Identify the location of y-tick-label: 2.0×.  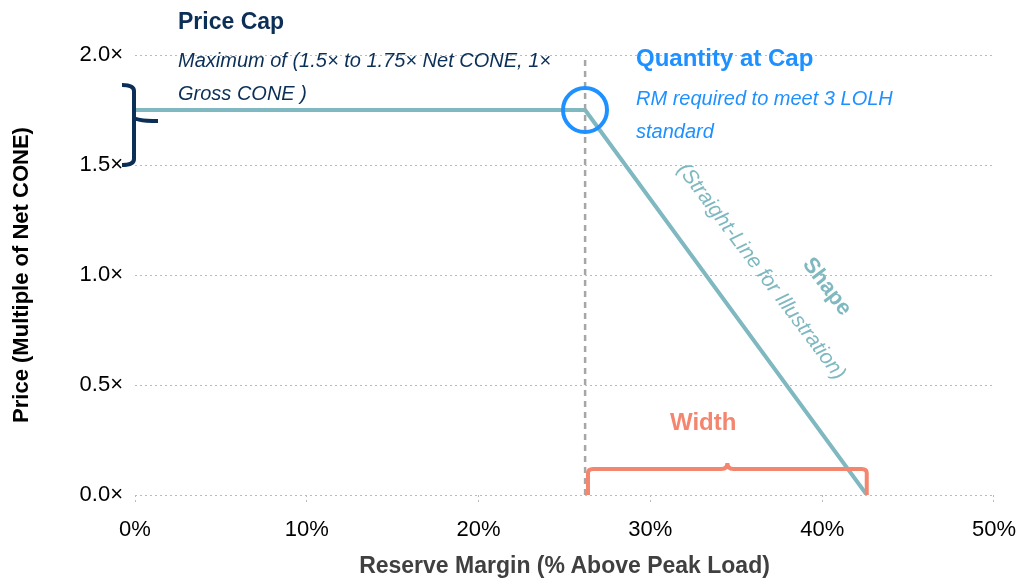
(101, 54).